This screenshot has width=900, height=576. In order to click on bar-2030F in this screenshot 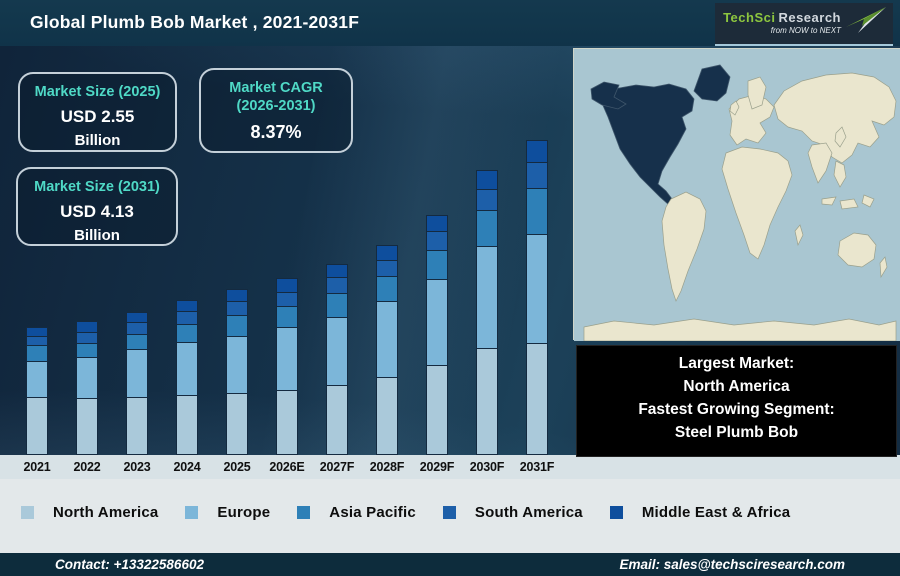, I will do `click(487, 312)`.